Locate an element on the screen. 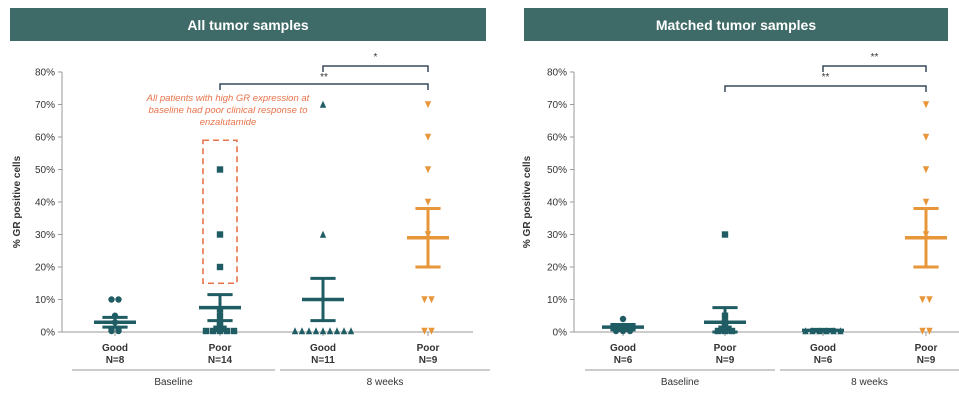 The width and height of the screenshot is (959, 394). significance-label: * is located at coordinates (376, 57).